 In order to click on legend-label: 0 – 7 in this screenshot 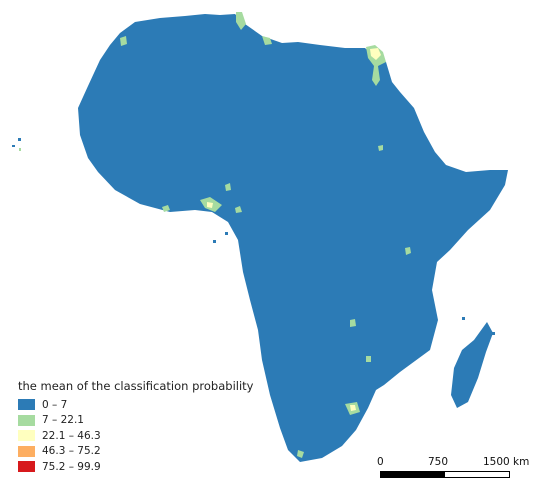, I will do `click(55, 404)`.